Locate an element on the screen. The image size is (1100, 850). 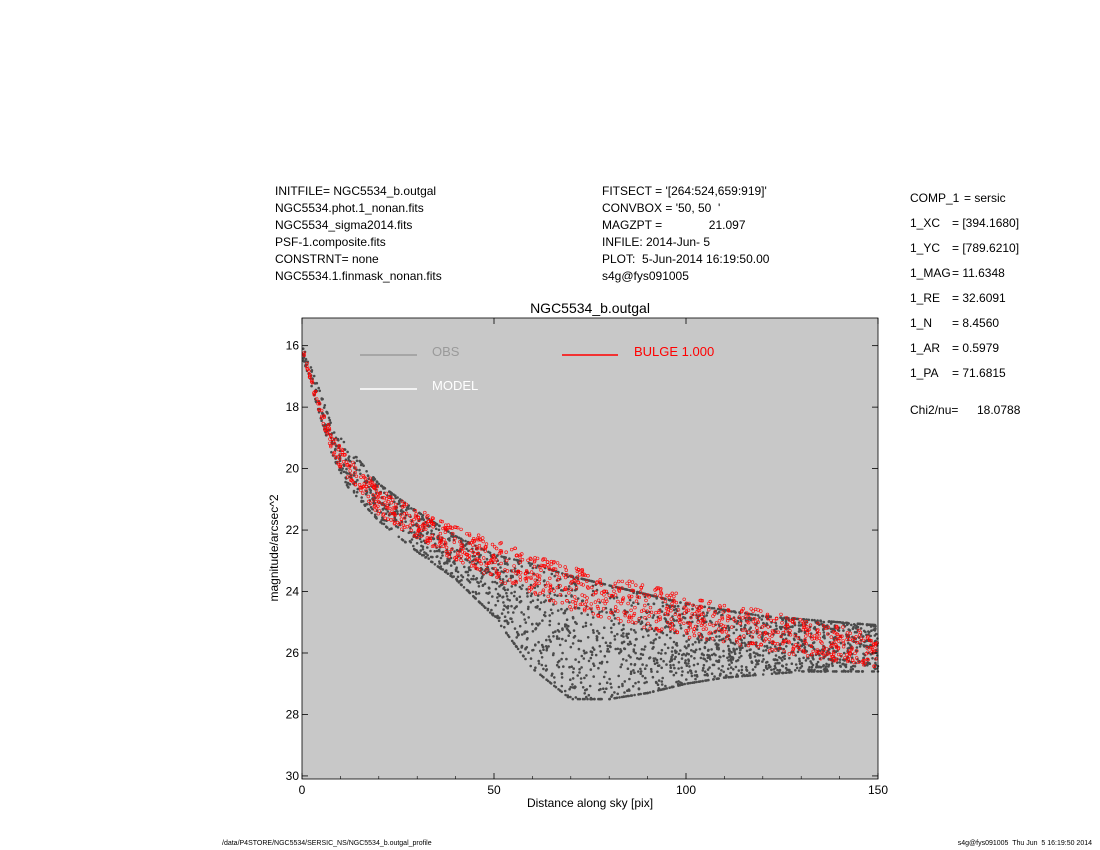
y-tick-label: 30 is located at coordinates (293, 776).